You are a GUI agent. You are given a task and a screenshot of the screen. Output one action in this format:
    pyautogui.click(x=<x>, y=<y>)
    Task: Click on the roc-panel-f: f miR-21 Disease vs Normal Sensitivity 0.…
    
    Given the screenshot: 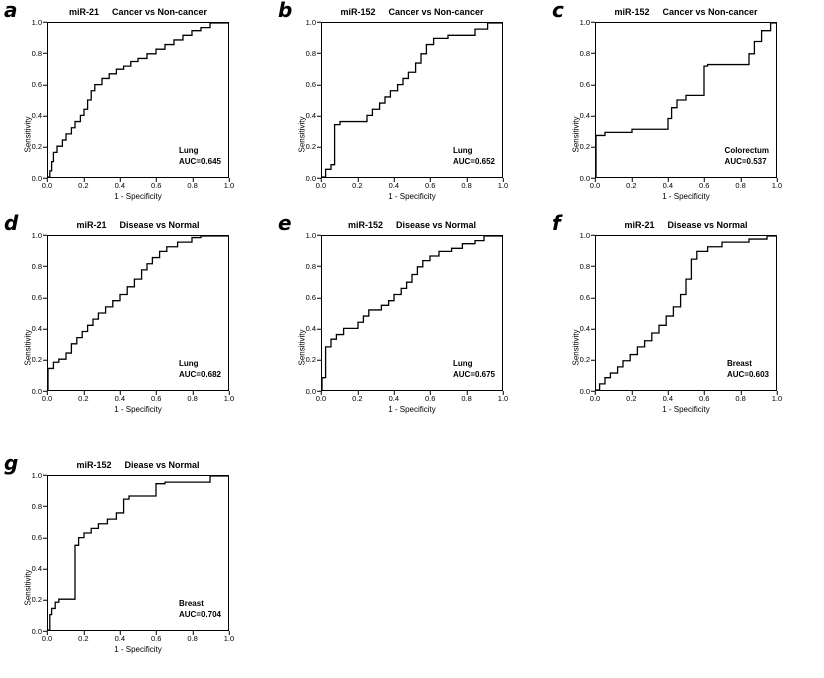 What is the action you would take?
    pyautogui.click(x=686, y=326)
    